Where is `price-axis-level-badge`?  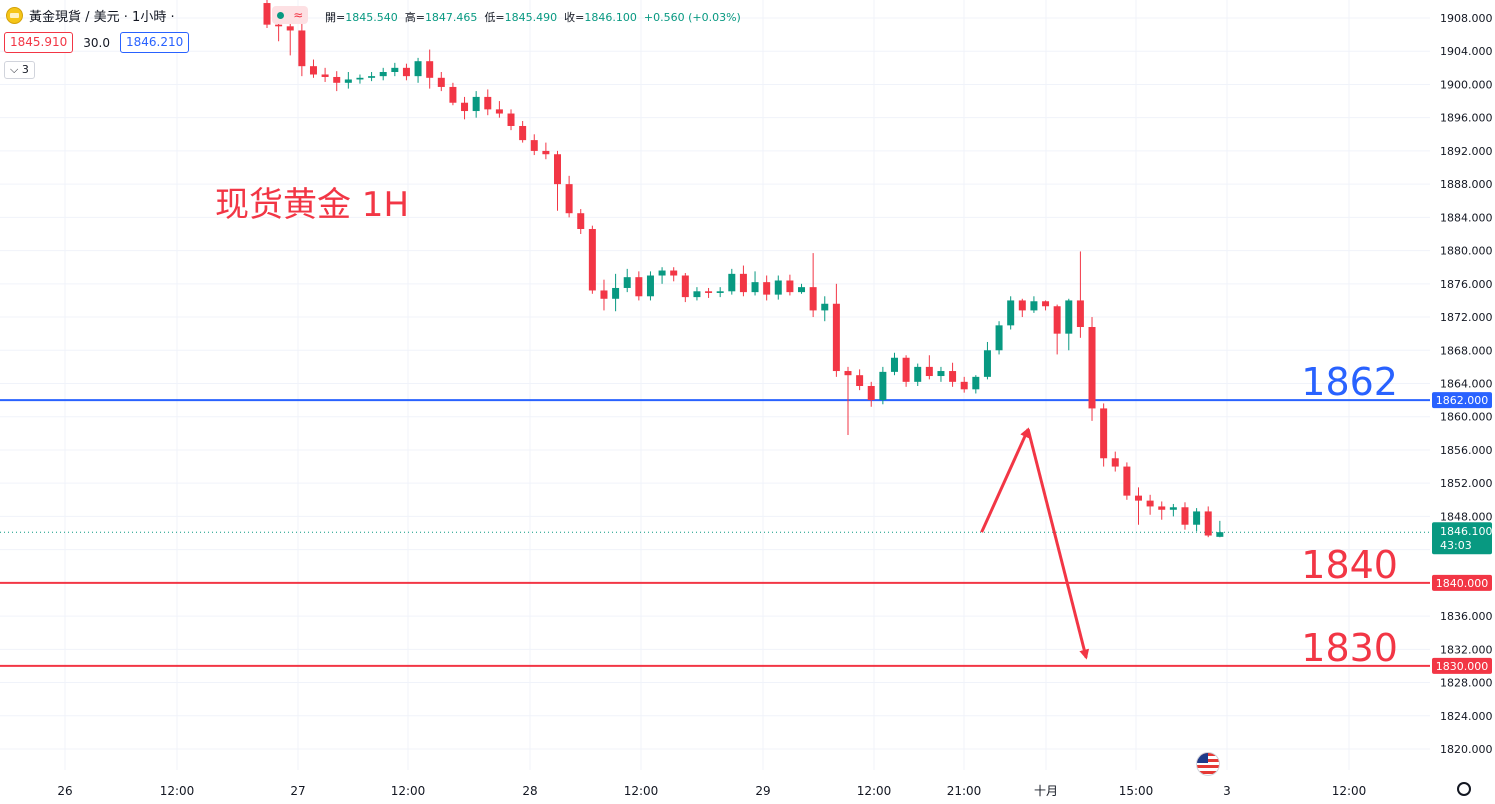
price-axis-level-badge is located at coordinates (1462, 582).